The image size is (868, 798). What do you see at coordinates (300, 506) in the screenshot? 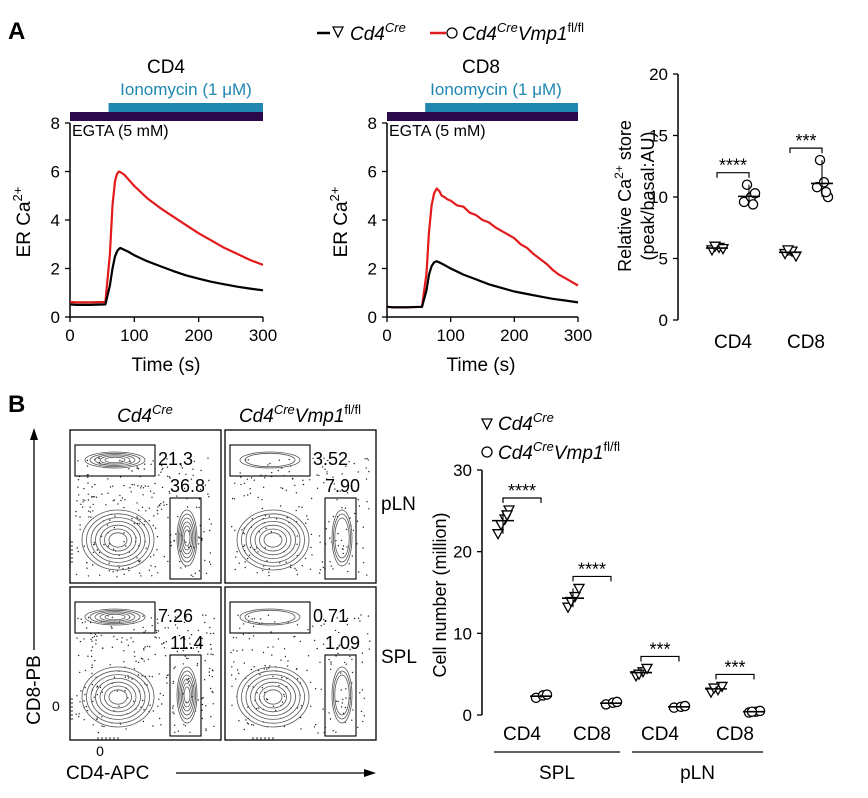
I see `flow-r0c1-frame` at bounding box center [300, 506].